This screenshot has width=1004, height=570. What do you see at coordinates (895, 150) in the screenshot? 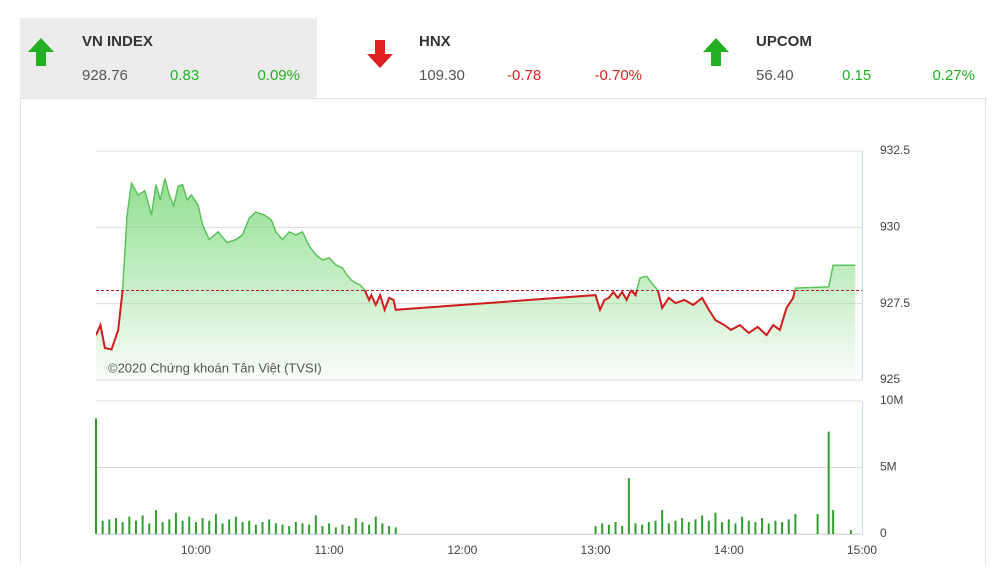
I see `y-tick-label: 932.5` at bounding box center [895, 150].